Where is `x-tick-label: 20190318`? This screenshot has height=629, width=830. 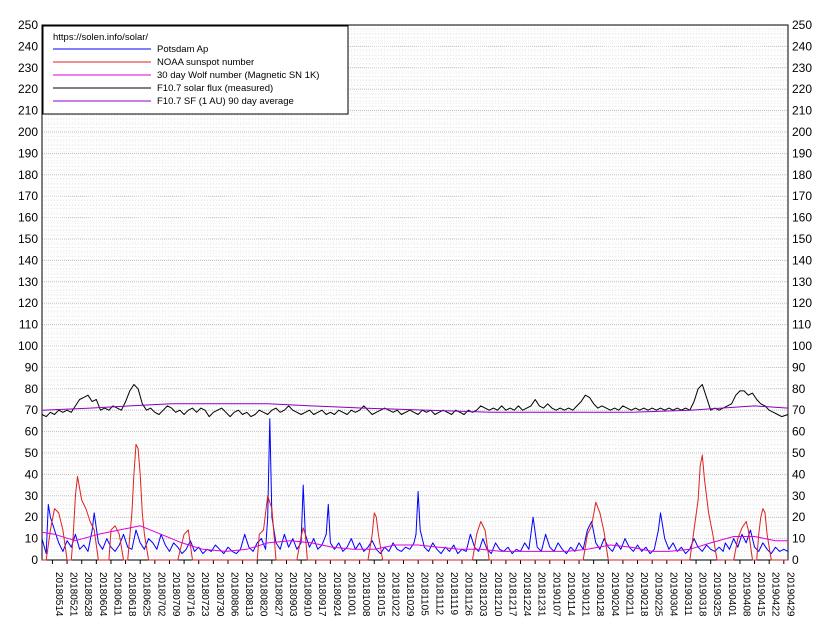 x-tick-label: 20190318 is located at coordinates (702, 594).